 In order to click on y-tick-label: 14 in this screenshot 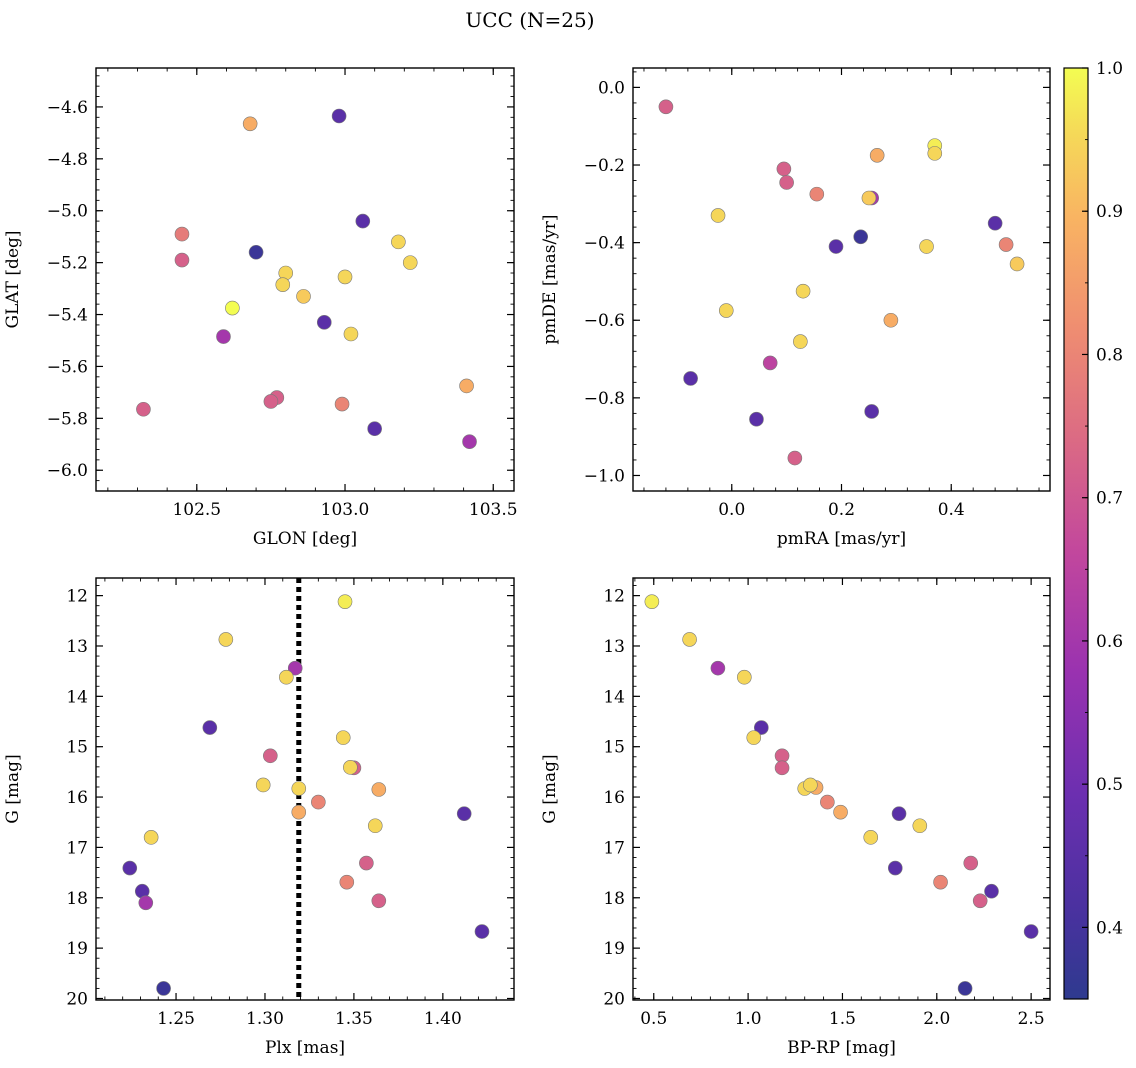, I will do `click(614, 697)`.